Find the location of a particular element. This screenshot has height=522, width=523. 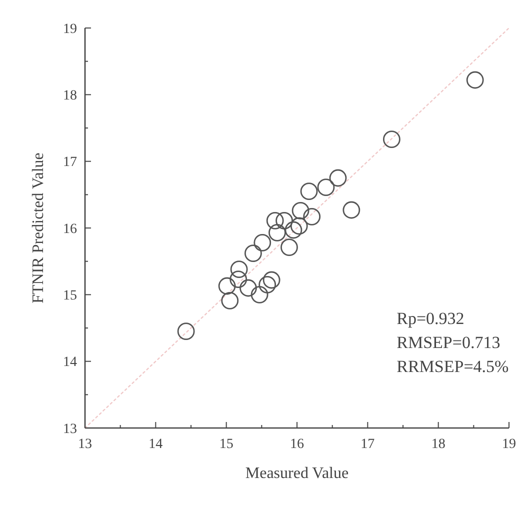

y-tick-label: 16 is located at coordinates (70, 229).